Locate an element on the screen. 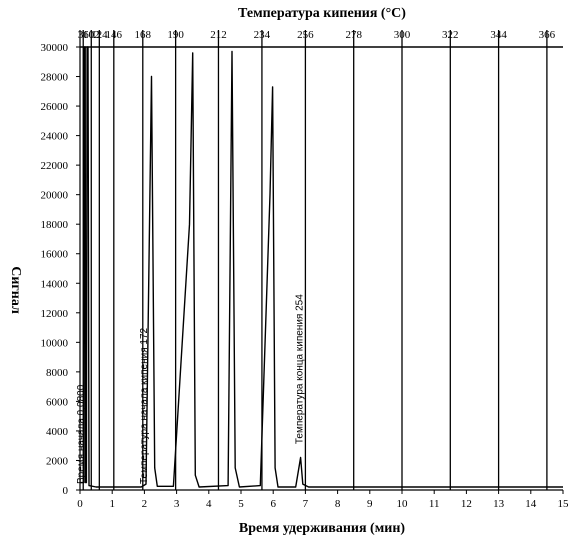 This screenshot has height=539, width=572. y-tick-label: 16000 is located at coordinates (55, 255).